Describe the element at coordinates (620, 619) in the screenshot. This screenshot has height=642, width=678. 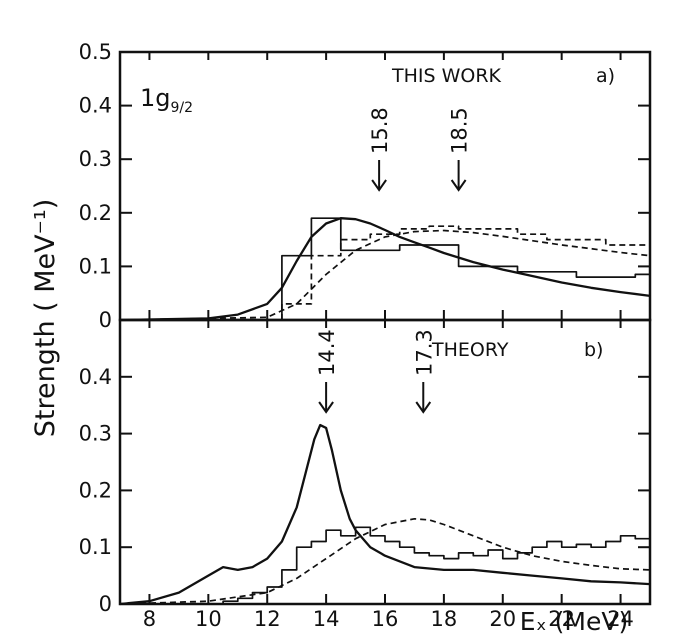
I see `x-tick-label: 24` at that location.